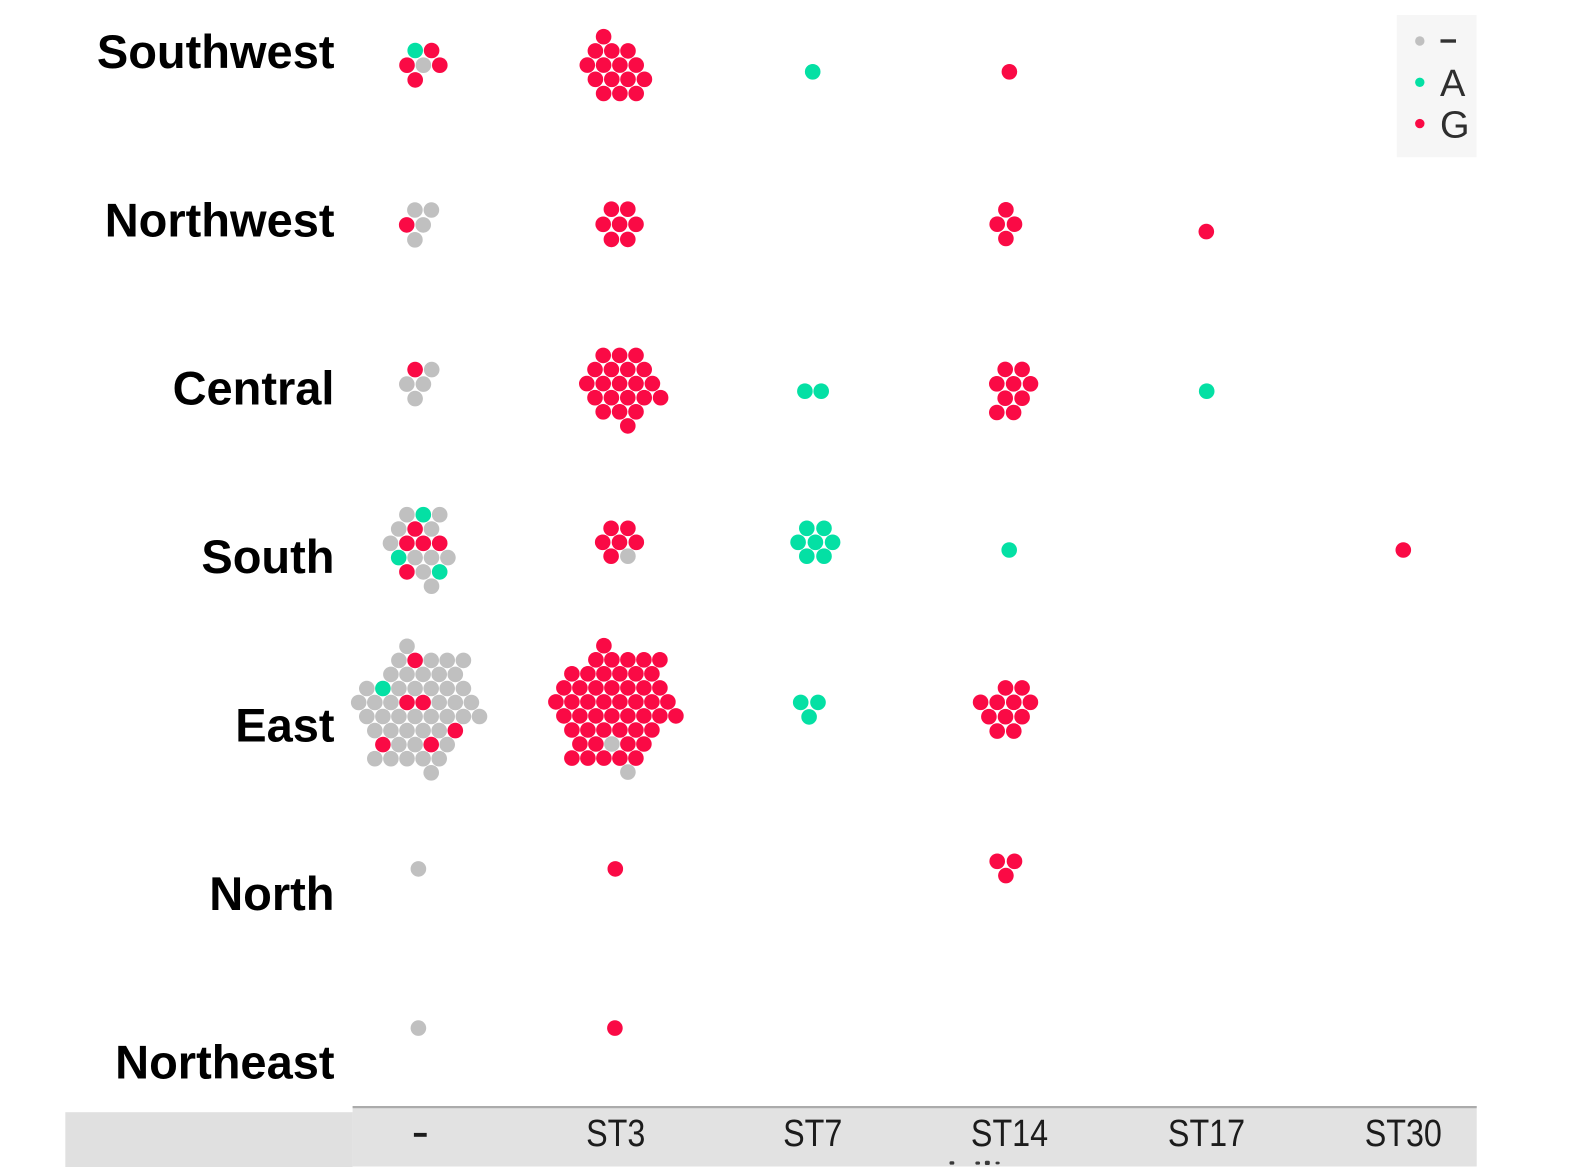 Image resolution: width=1585 pixels, height=1175 pixels. I want to click on svg-text: North, so click(271, 893).